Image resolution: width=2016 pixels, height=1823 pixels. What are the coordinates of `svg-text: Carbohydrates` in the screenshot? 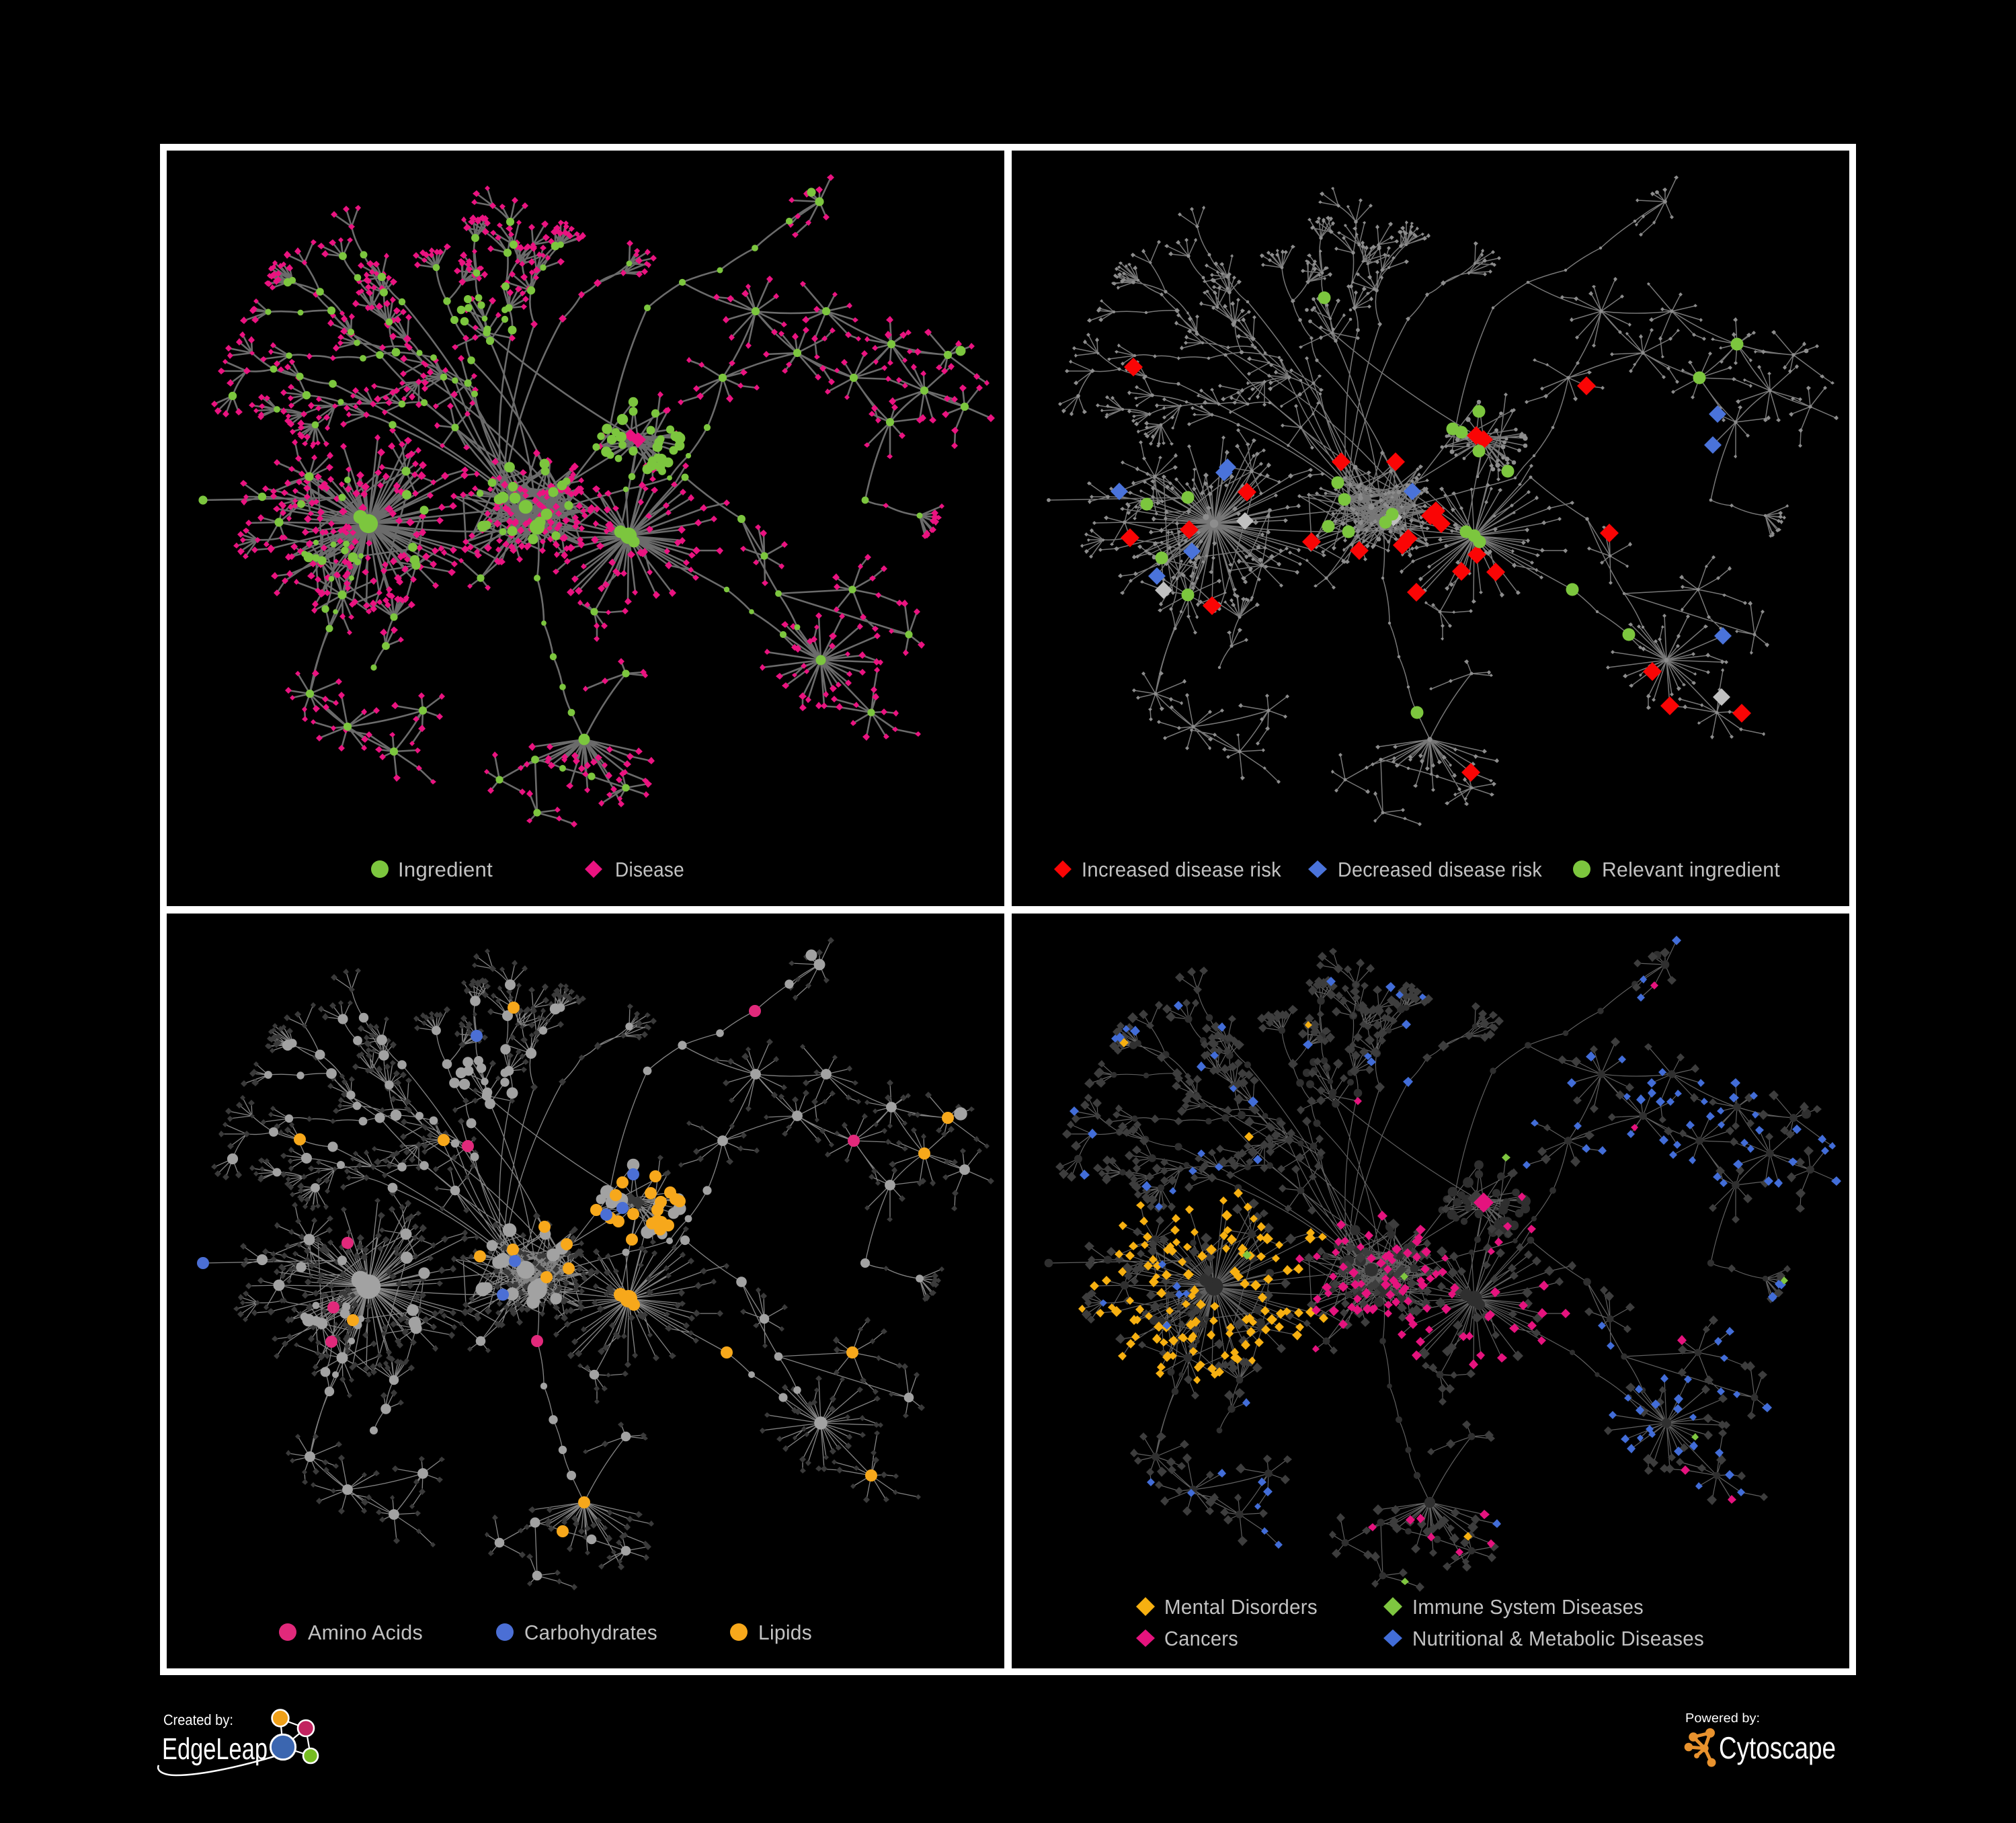 It's located at (590, 1633).